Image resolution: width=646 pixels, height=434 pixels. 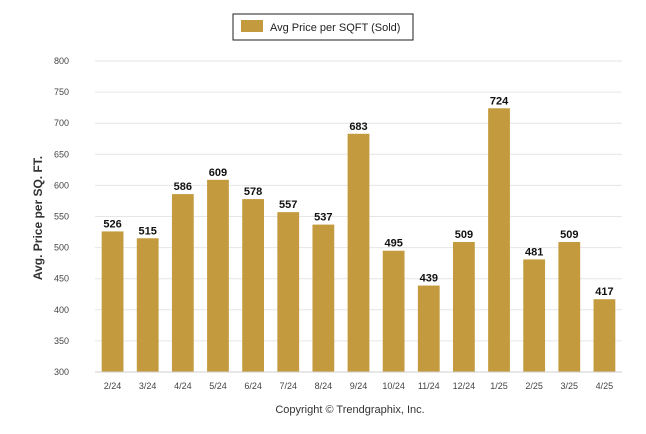 I want to click on y-tick-label: 500, so click(x=61, y=248).